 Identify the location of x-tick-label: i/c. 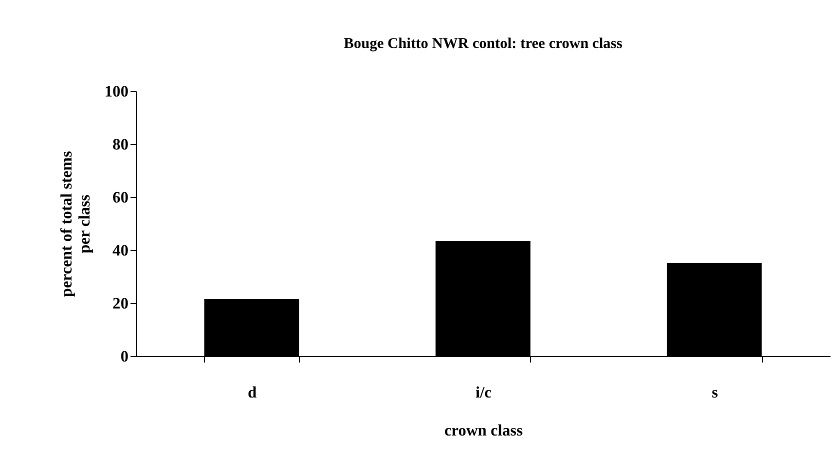
(484, 393).